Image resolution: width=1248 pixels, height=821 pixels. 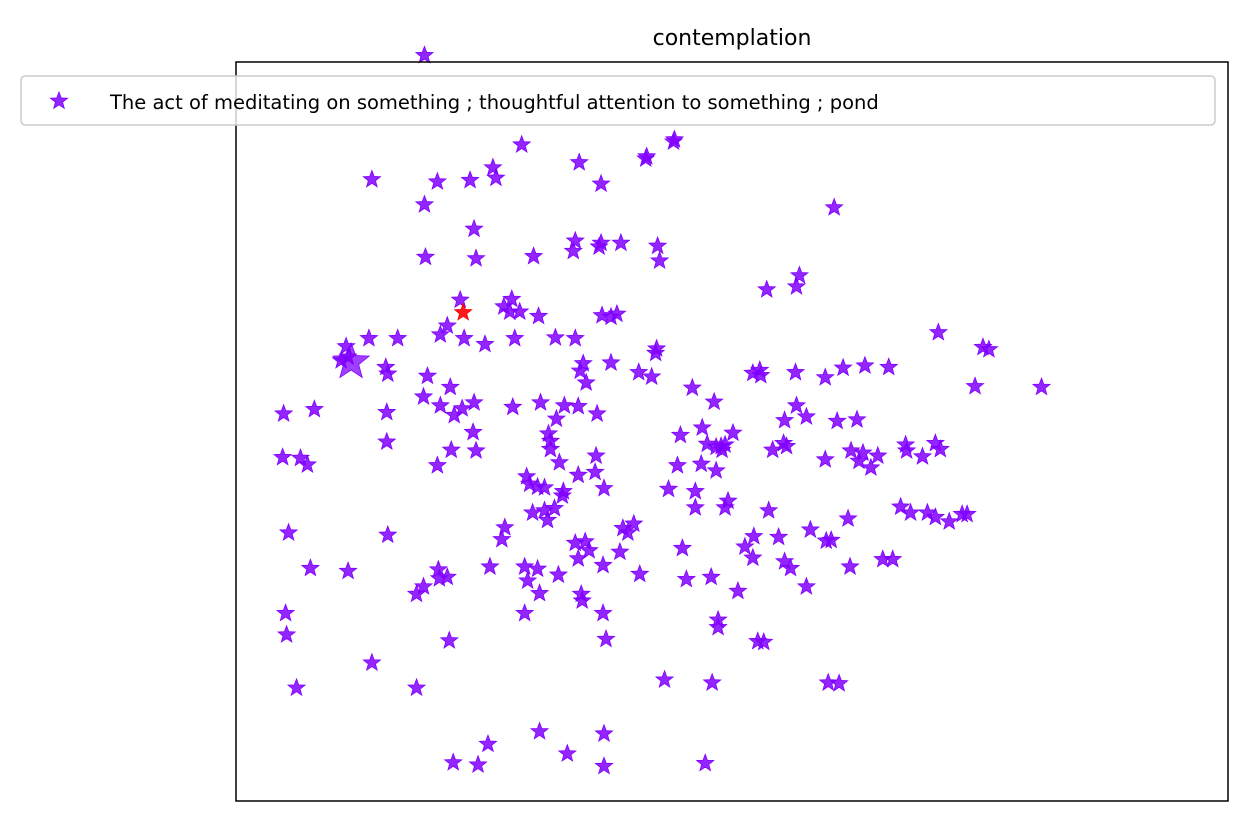 What do you see at coordinates (59, 100) in the screenshot?
I see `legend-star` at bounding box center [59, 100].